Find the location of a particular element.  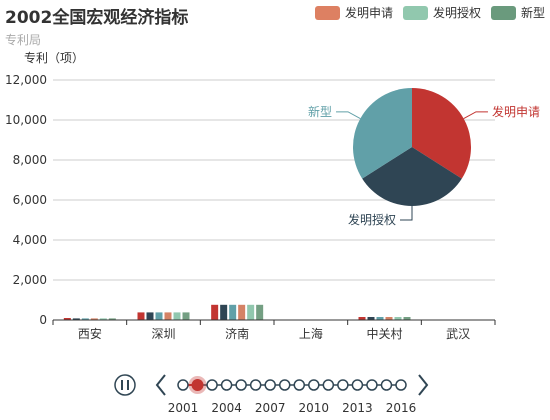

timeline-year-label: 2007 is located at coordinates (270, 408).